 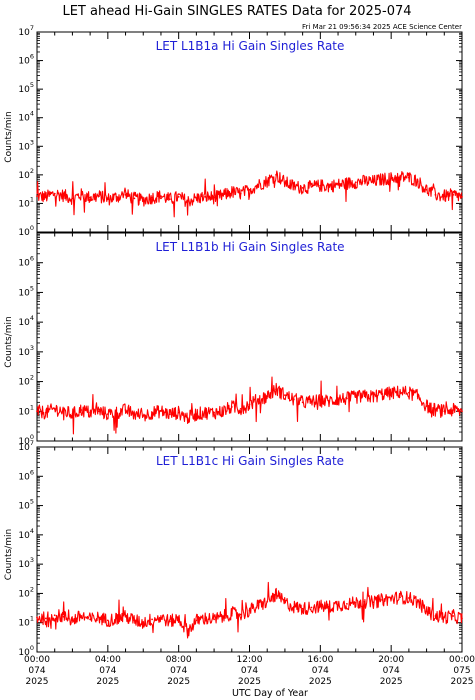 I want to click on y-axis-label: Counts/min, so click(x=9, y=554).